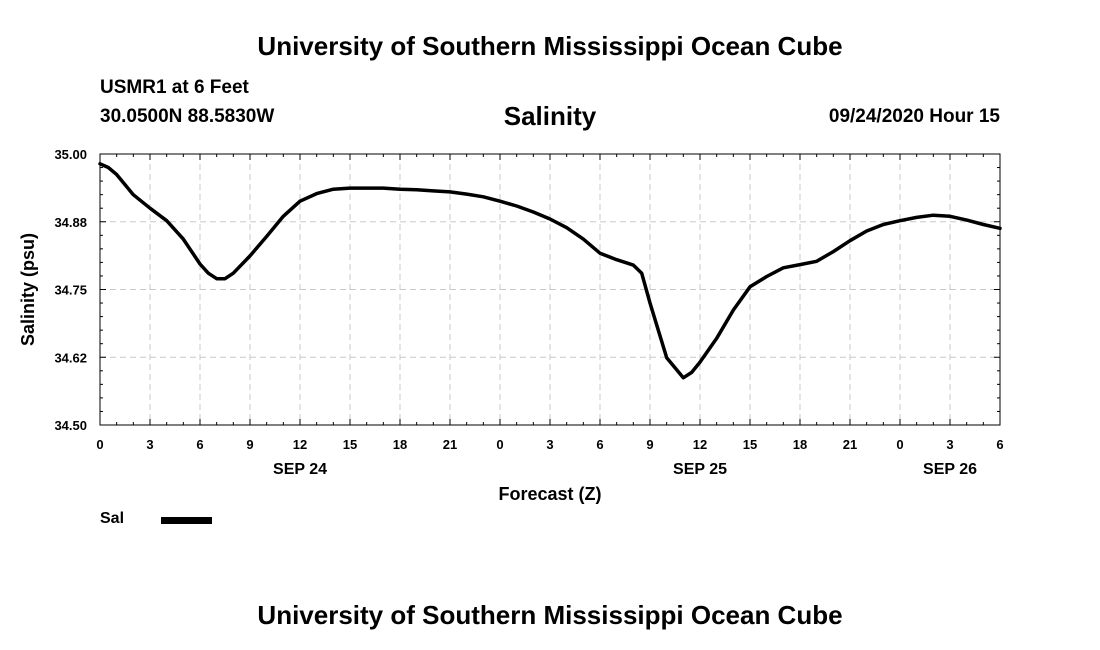 The image size is (1100, 650). I want to click on y-tick-label: 34.75, so click(70, 290).